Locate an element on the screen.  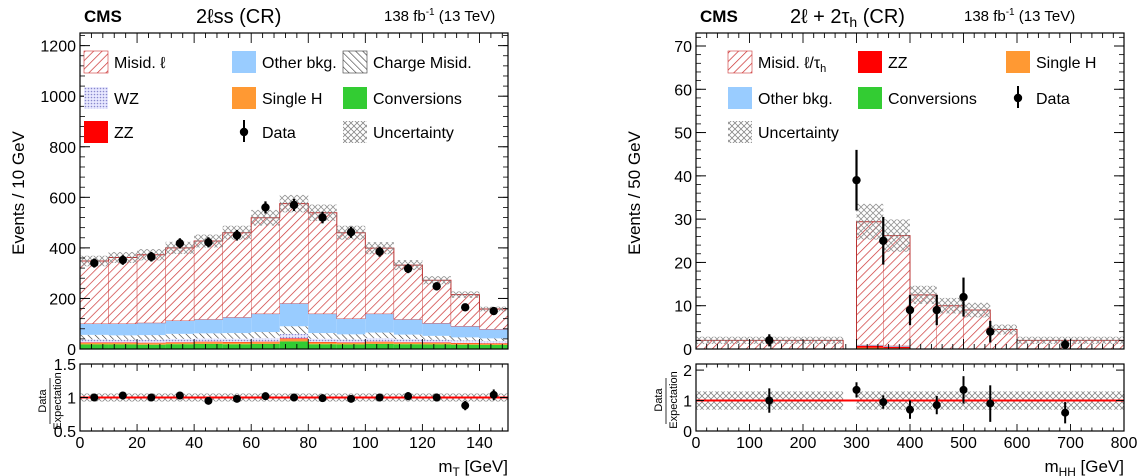
y-tick-label: 0 is located at coordinates (687, 350).